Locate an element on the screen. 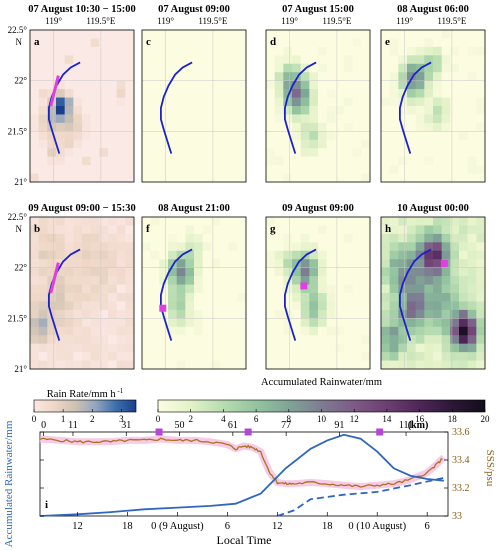  colorbar-tick-label: 2 is located at coordinates (190, 419).